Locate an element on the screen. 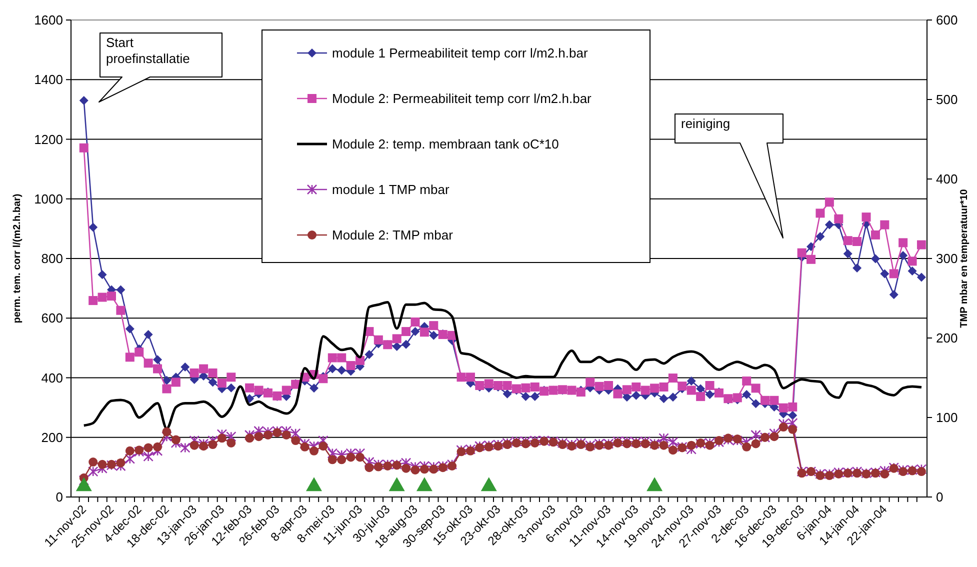 The image size is (977, 567). legend-label: Module 2: temp. membraan tank oC*10 is located at coordinates (445, 144).